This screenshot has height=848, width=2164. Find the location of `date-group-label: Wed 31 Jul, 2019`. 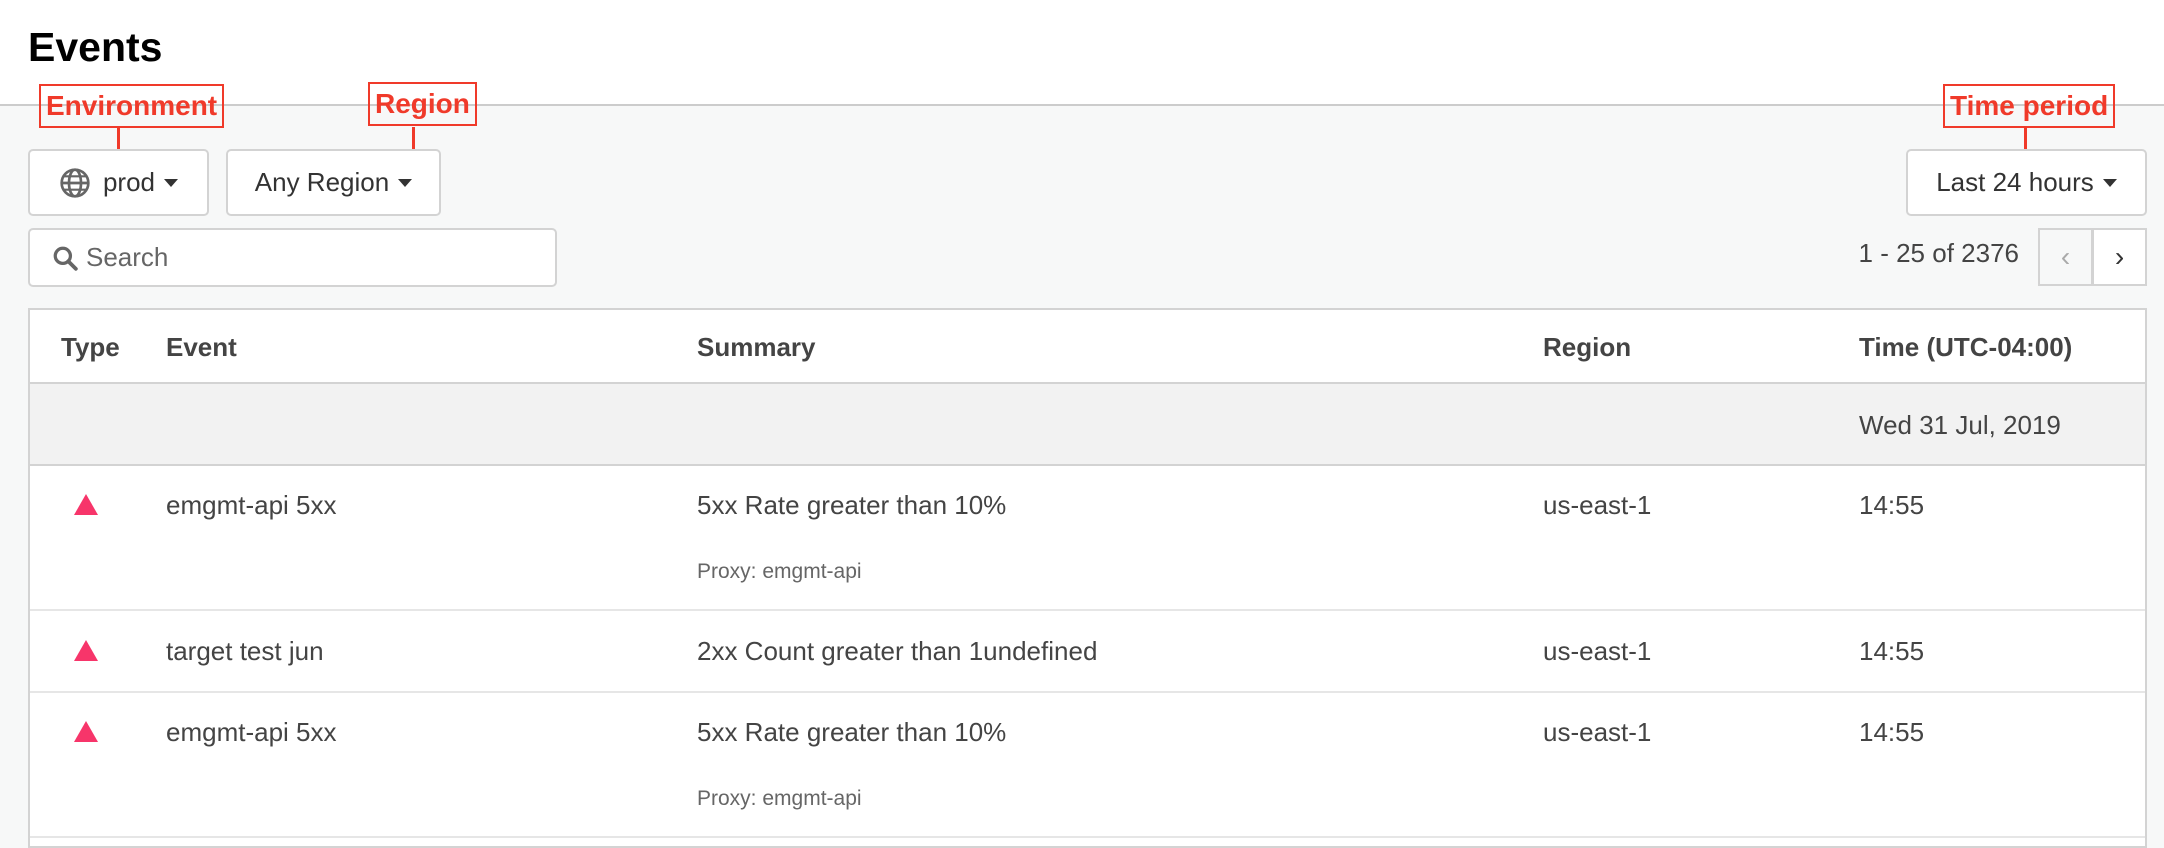

date-group-label: Wed 31 Jul, 2019 is located at coordinates (1960, 425).